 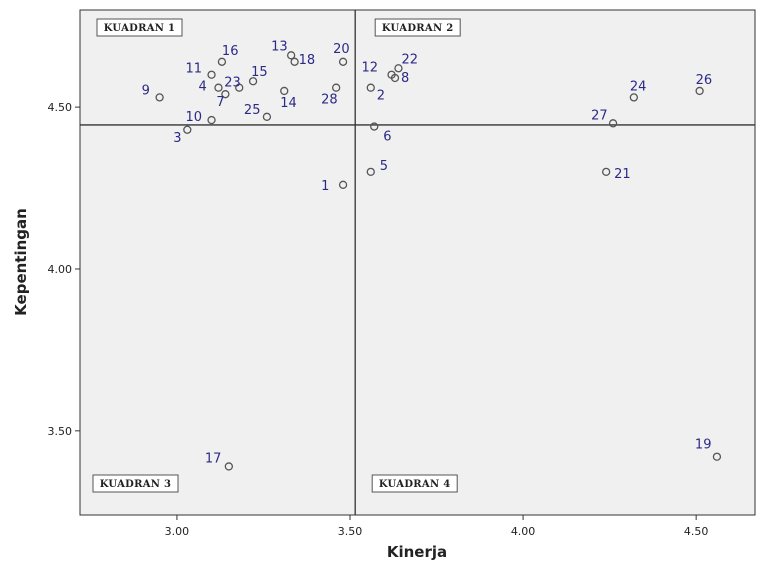 What do you see at coordinates (599, 115) in the screenshot?
I see `point-label: 27` at bounding box center [599, 115].